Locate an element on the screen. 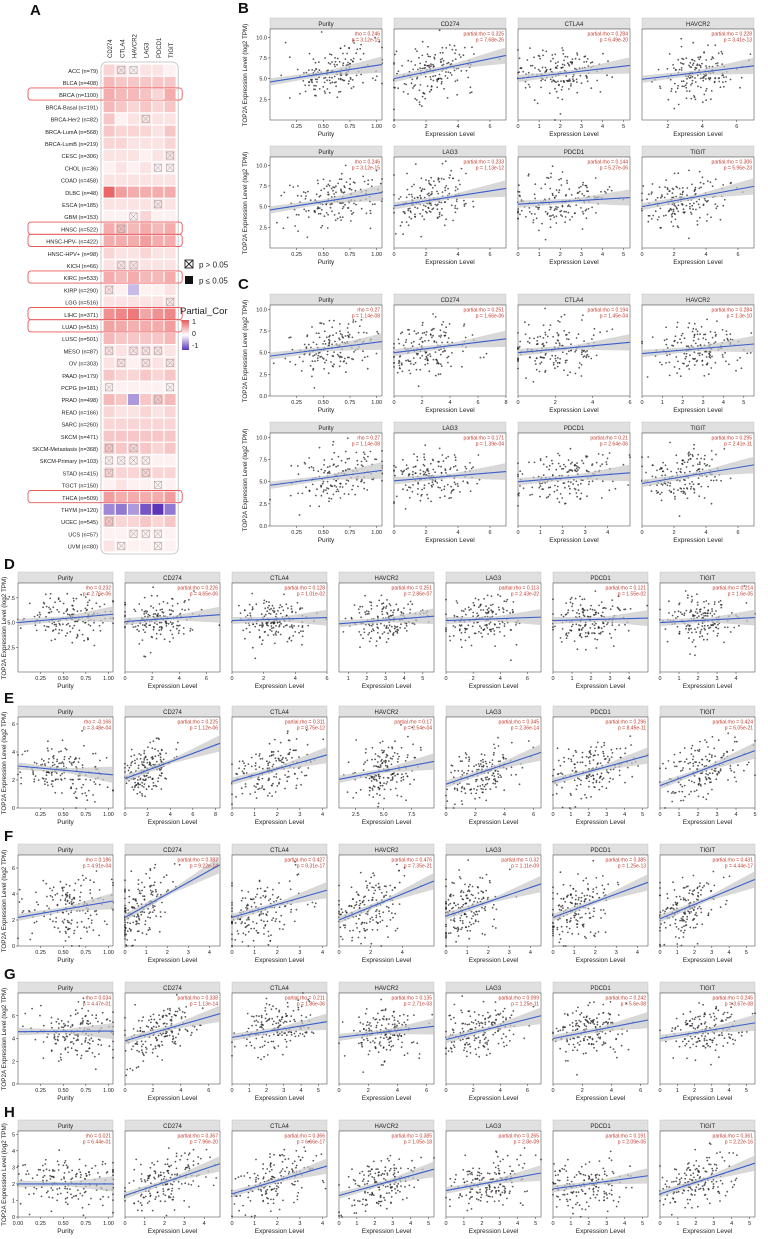 The image size is (768, 1239). stat-p-value: p = 1.39e-04 is located at coordinates (490, 445).